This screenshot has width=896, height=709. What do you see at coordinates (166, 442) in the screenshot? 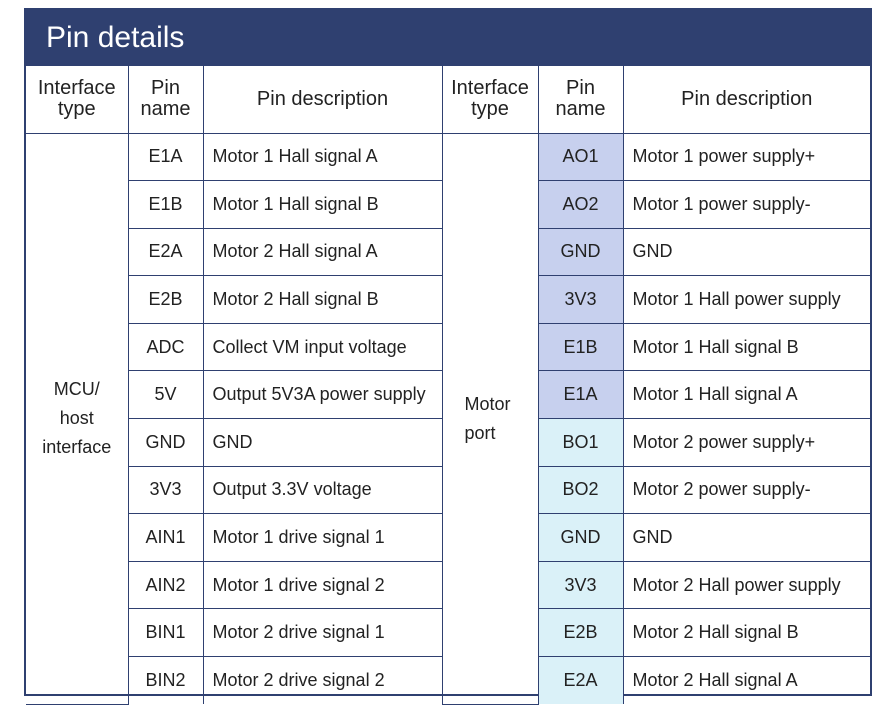
I see `left-pin-name: GND` at bounding box center [166, 442].